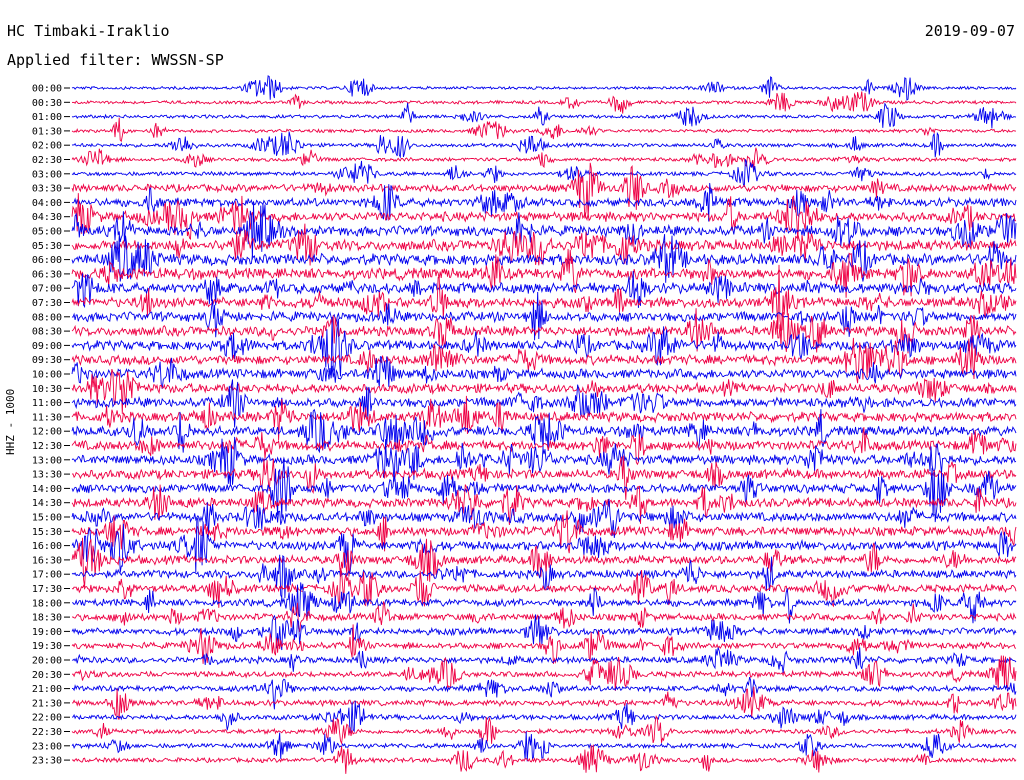  What do you see at coordinates (47, 403) in the screenshot?
I see `trace-time-label: 11:00` at bounding box center [47, 403].